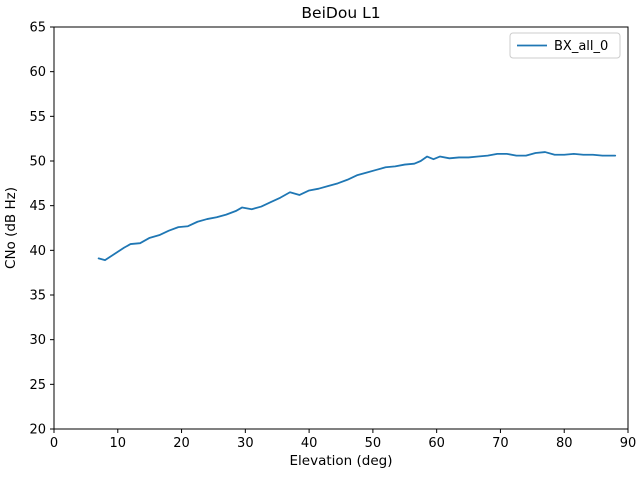  Describe the element at coordinates (37, 117) in the screenshot. I see `y-tick-label: 55` at that location.